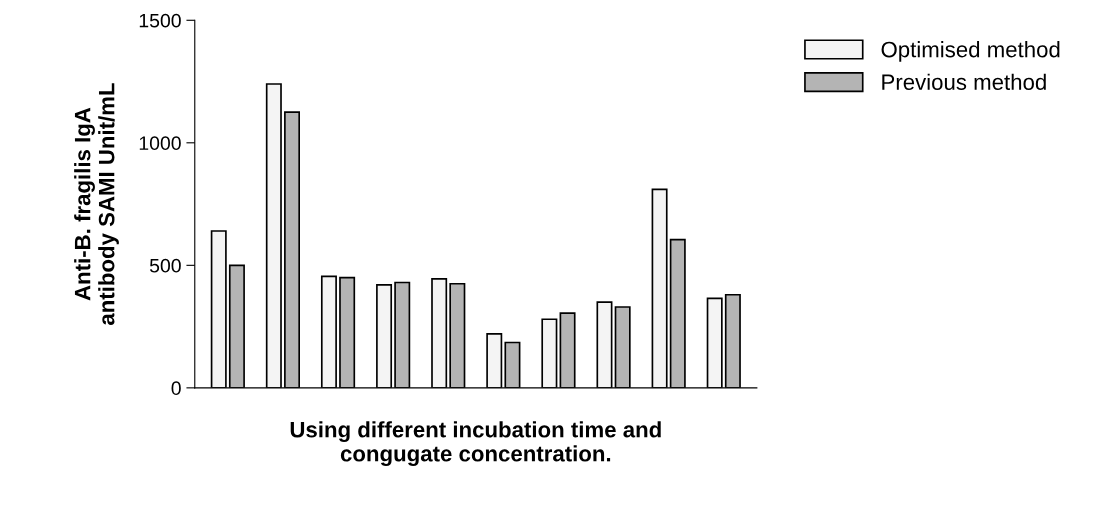 Image resolution: width=1113 pixels, height=507 pixels. Describe the element at coordinates (160, 143) in the screenshot. I see `y-tick-label: 1000` at that location.